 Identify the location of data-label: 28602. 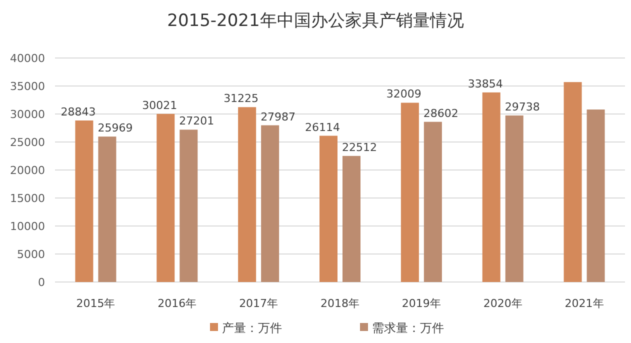
(440, 113).